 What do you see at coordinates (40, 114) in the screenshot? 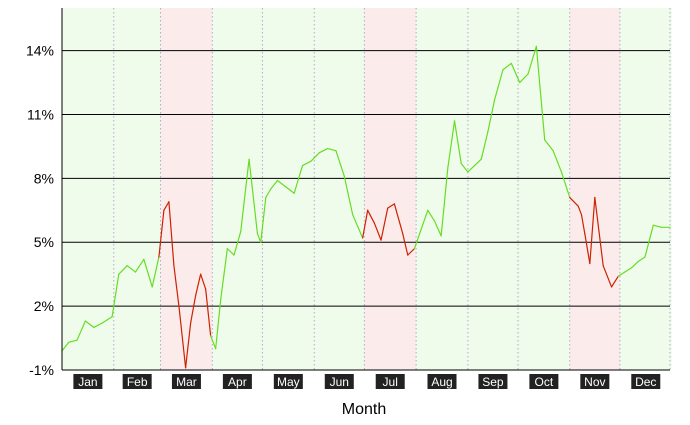
I see `y-tick-label: 11%` at bounding box center [40, 114].